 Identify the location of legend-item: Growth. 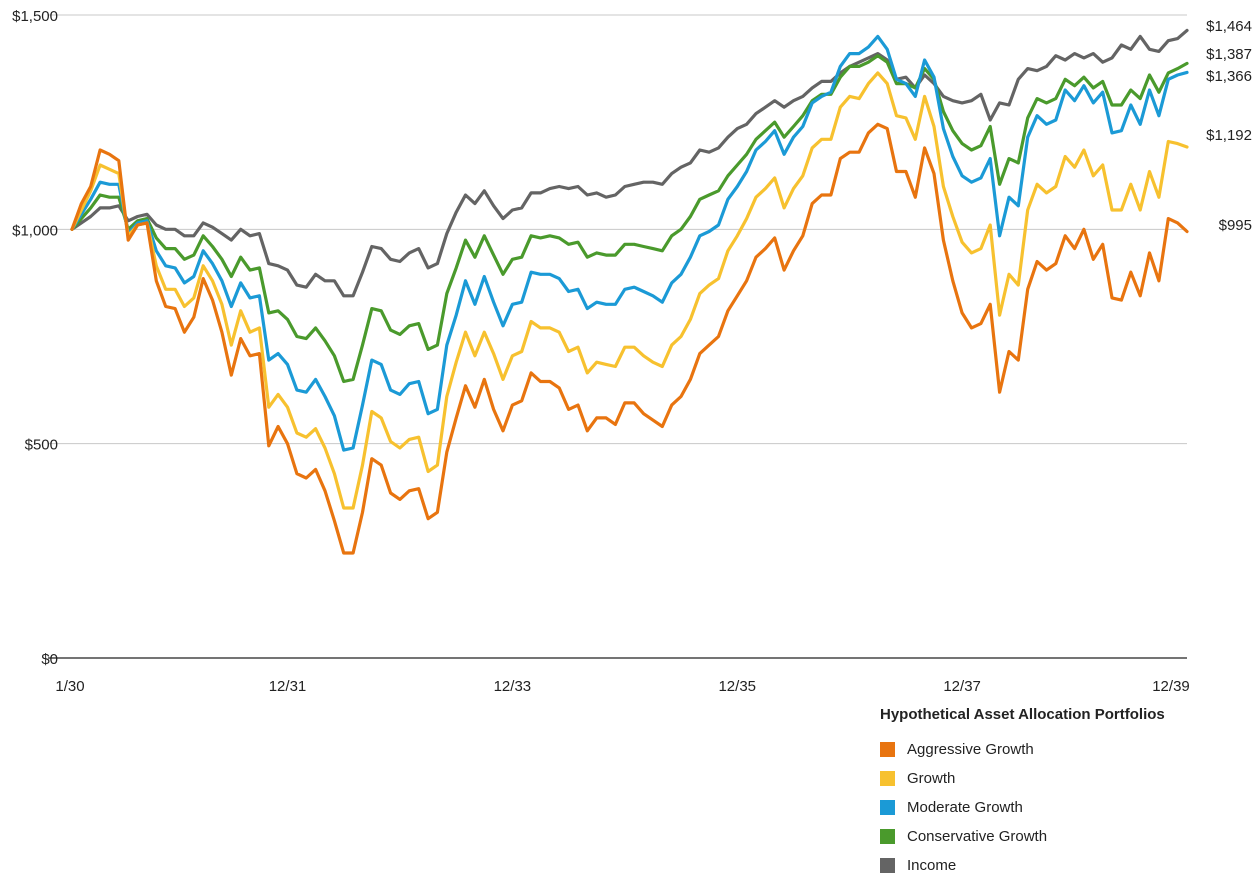
(1045, 778).